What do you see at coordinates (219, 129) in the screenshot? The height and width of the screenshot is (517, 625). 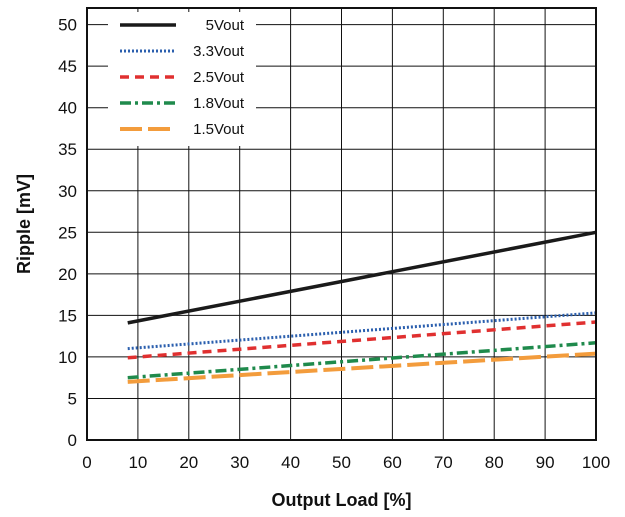 I see `legend-label: 1.5Vout` at bounding box center [219, 129].